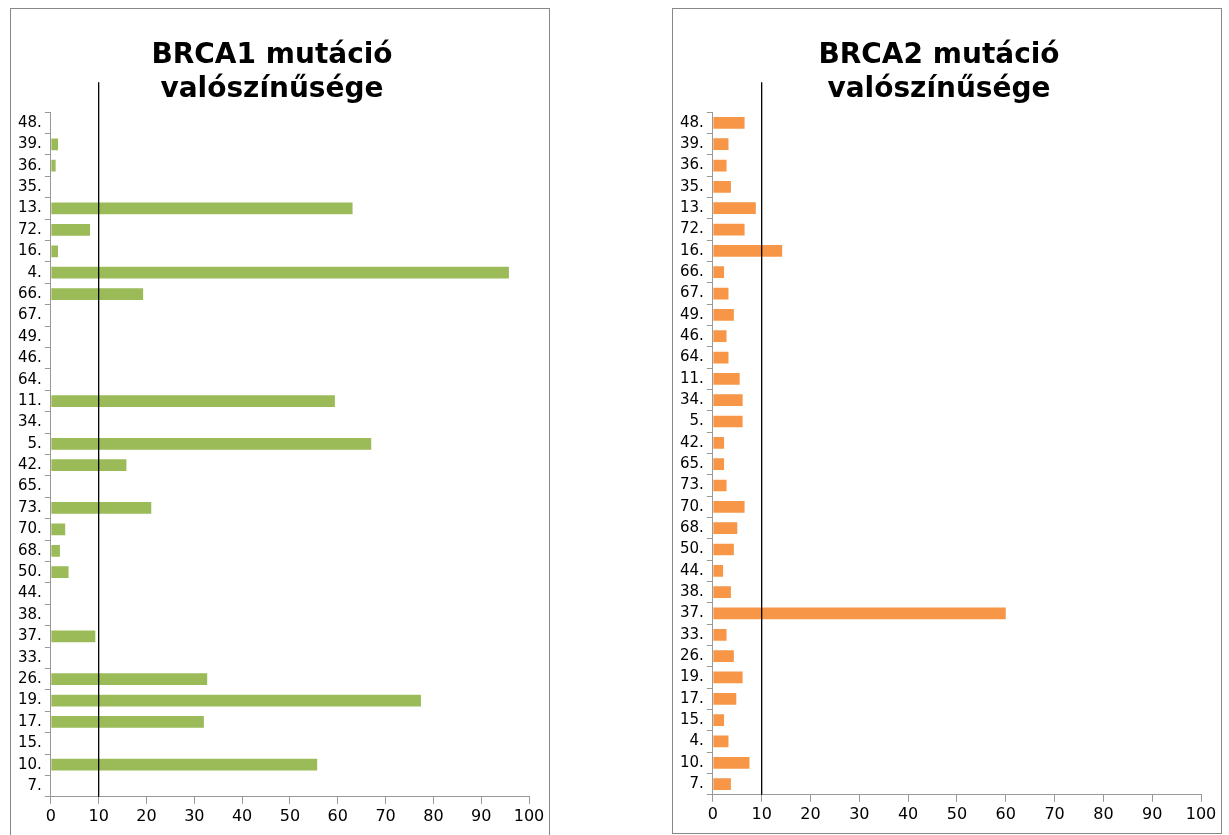 This screenshot has height=835, width=1229. I want to click on y-tick-label: 4., so click(34, 271).